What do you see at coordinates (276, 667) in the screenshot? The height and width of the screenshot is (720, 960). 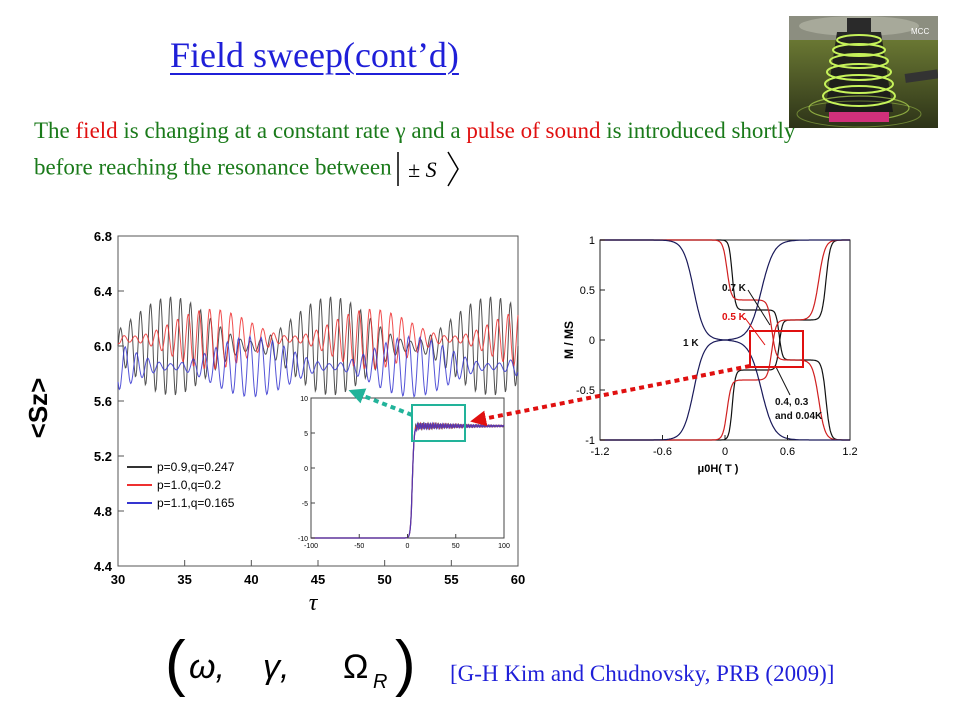 I see `param-gamma: γ,` at bounding box center [276, 667].